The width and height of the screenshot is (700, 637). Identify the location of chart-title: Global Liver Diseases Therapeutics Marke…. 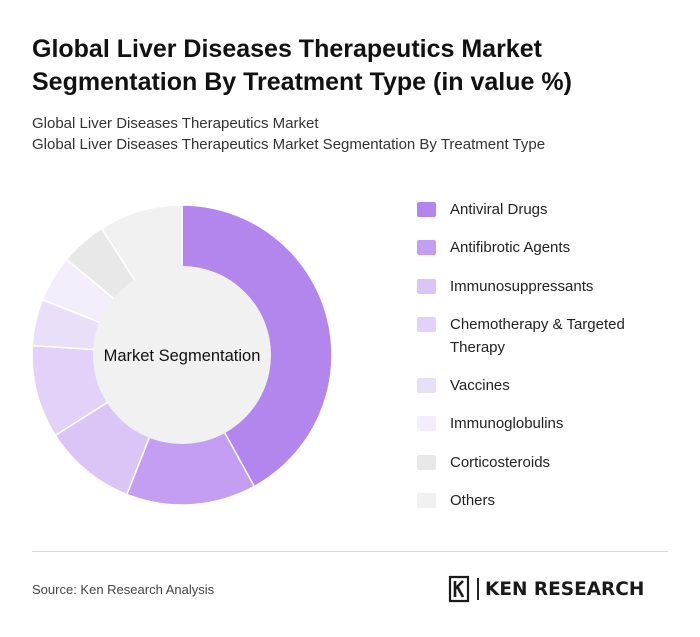
(302, 65).